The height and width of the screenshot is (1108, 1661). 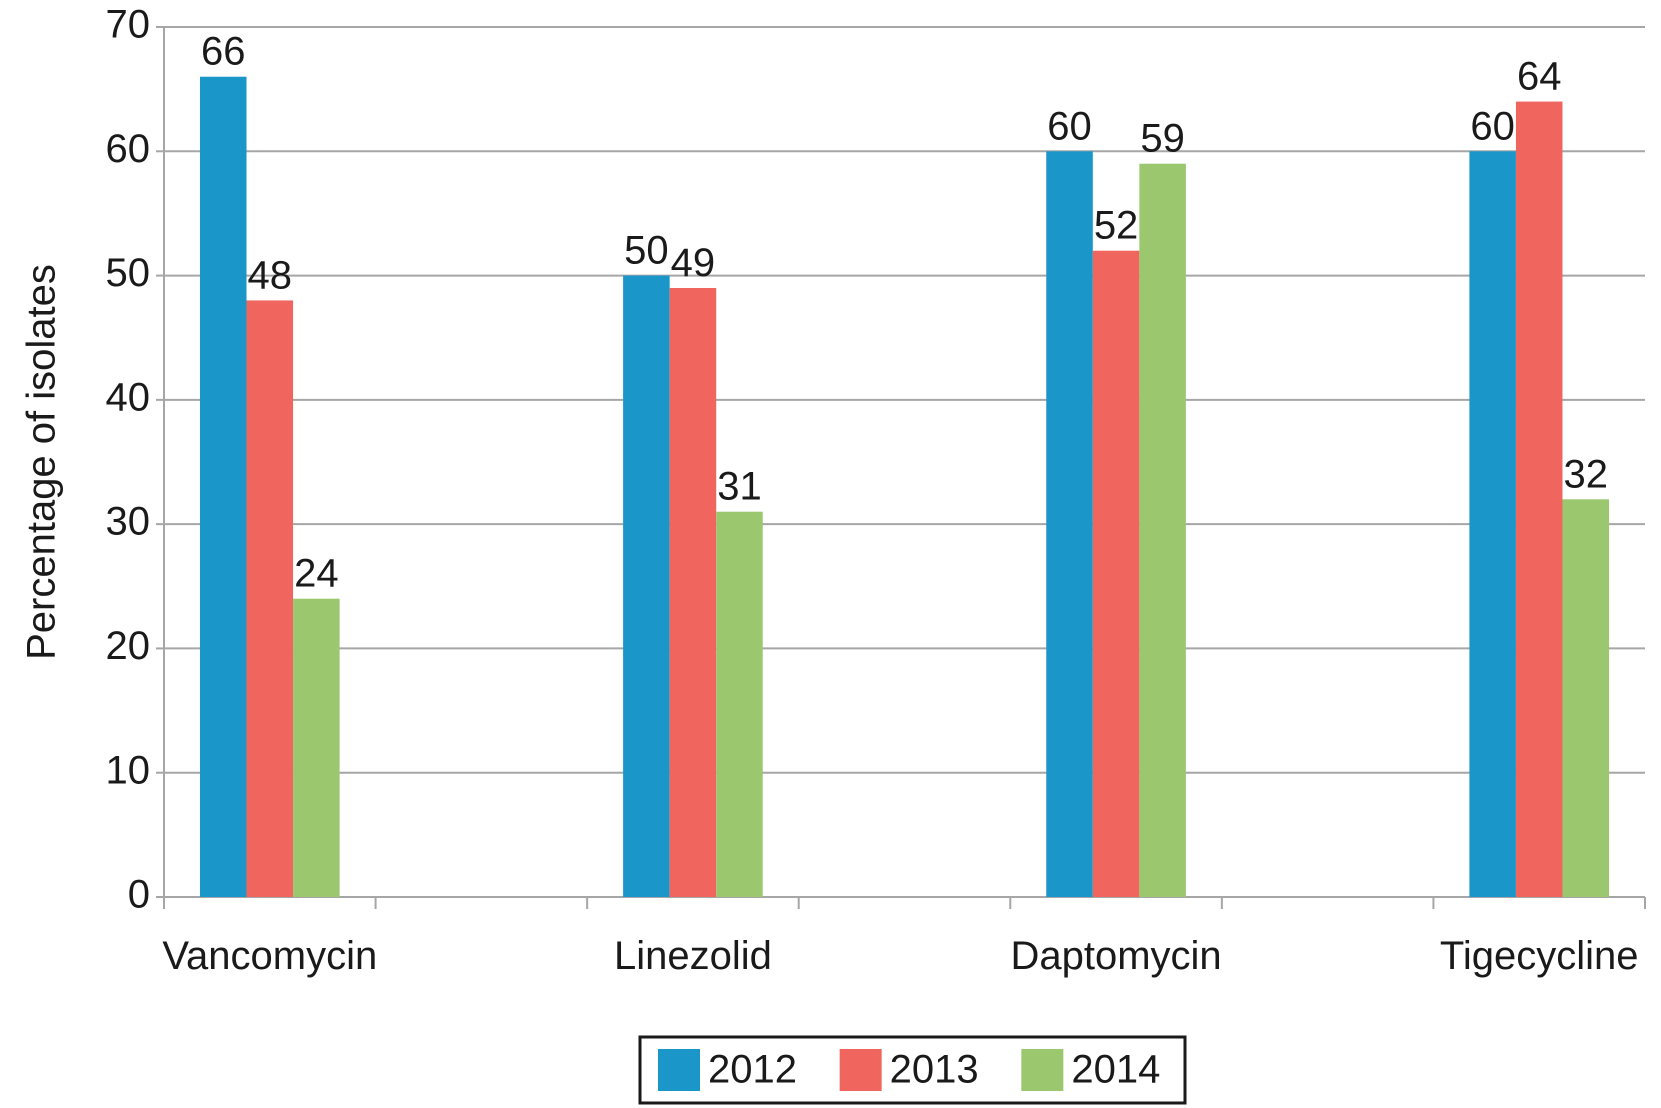 I want to click on value-label: 64, so click(x=1539, y=77).